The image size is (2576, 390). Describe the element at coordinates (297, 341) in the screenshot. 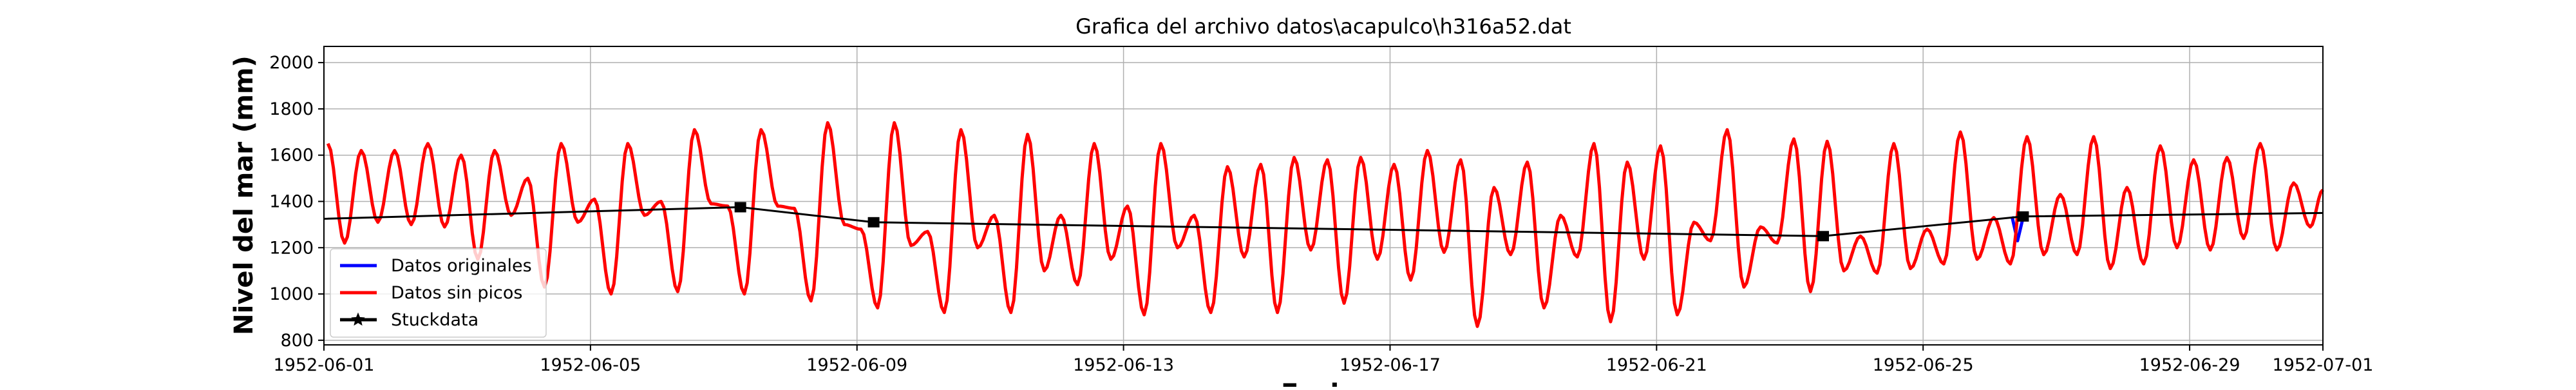

I see `y-tick-label: 800` at that location.